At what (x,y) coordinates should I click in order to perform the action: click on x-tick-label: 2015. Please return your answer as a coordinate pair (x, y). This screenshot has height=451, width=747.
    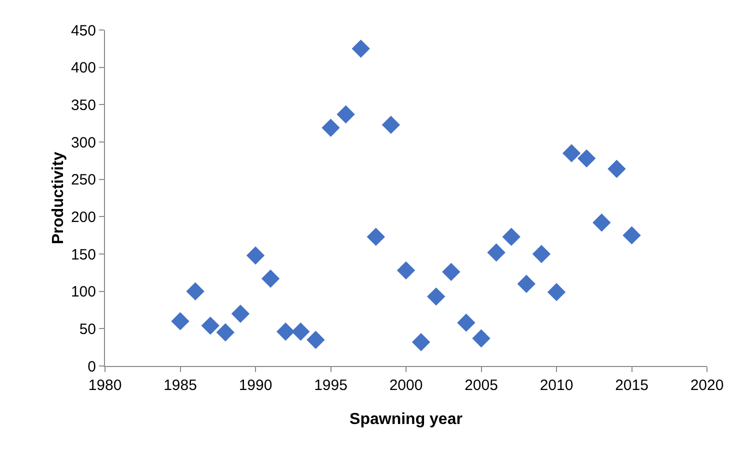
    Looking at the image, I should click on (631, 385).